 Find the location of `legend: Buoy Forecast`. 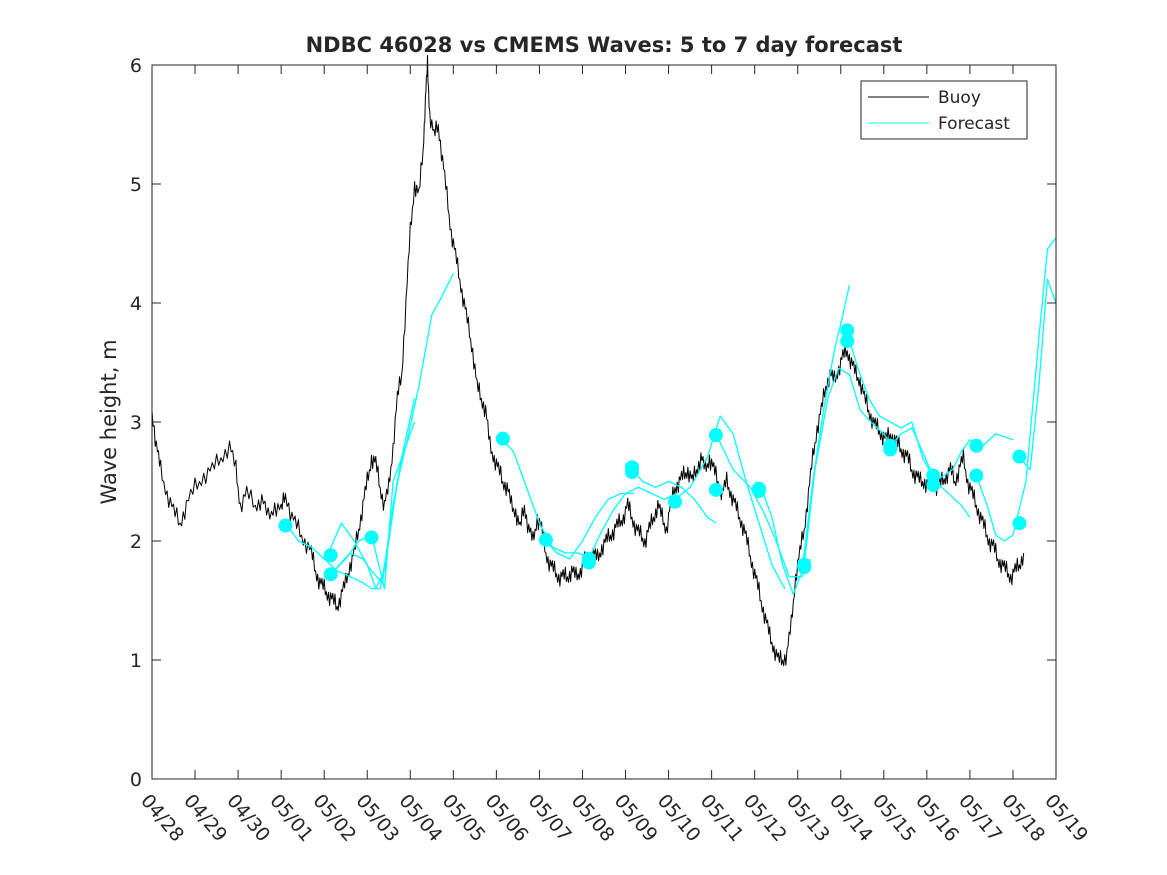

legend: Buoy Forecast is located at coordinates (944, 110).